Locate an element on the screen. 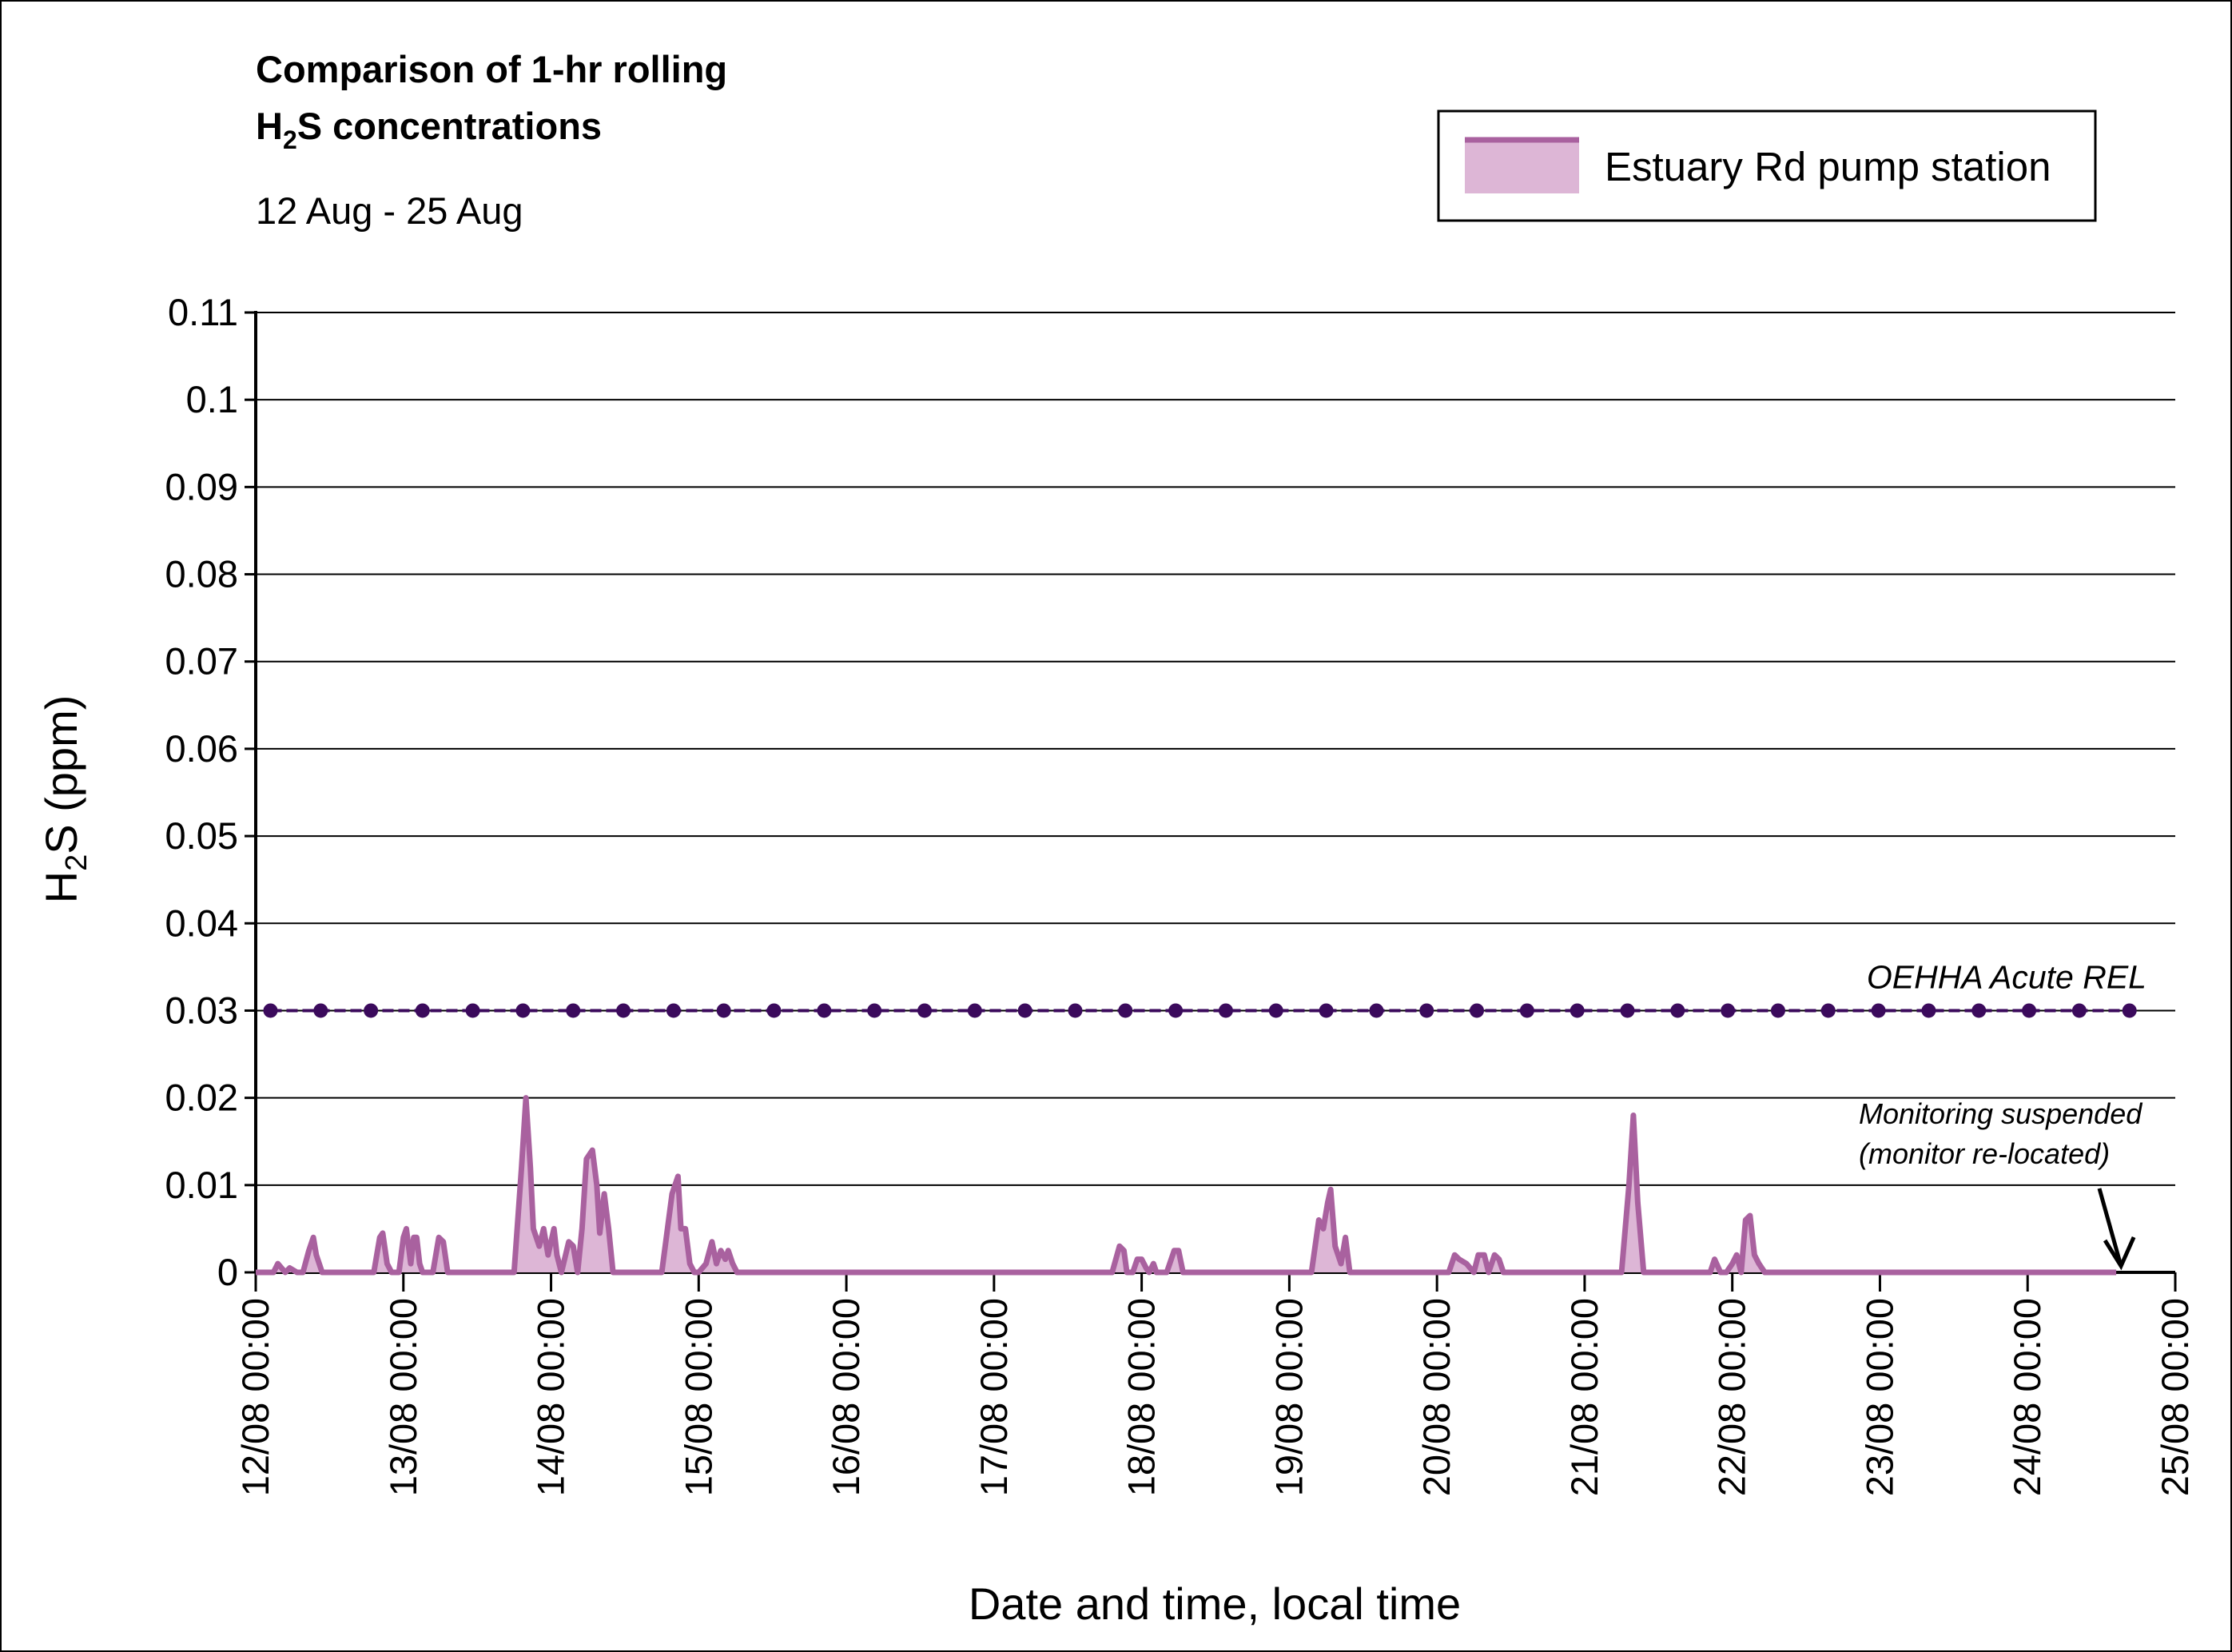 The height and width of the screenshot is (1652, 2232). x-tick-label: 22/08 00:00 is located at coordinates (1732, 1397).